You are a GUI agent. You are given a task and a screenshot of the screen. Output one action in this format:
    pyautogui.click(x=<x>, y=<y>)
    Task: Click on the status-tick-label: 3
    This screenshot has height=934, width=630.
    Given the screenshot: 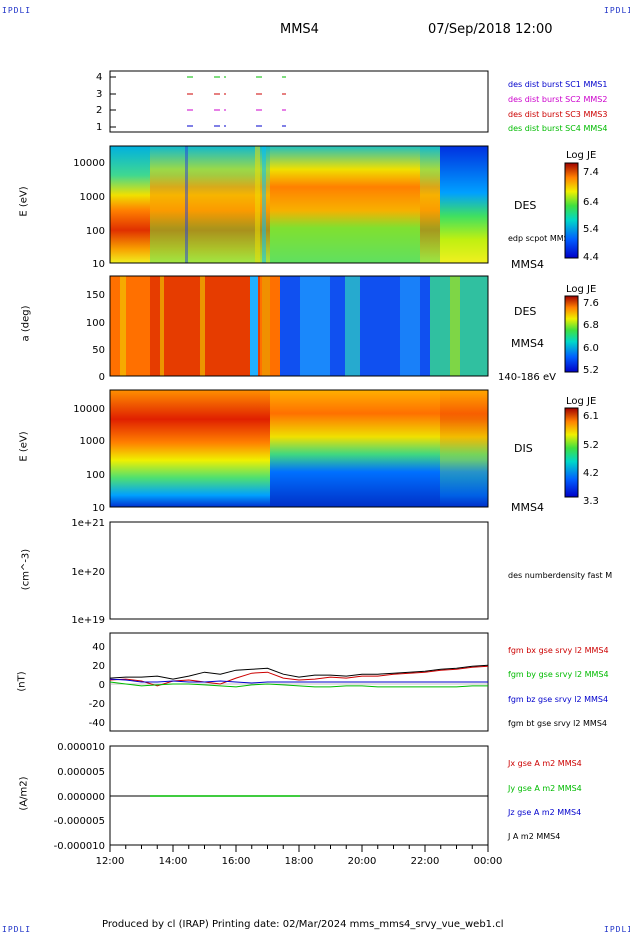 What is the action you would take?
    pyautogui.click(x=99, y=94)
    